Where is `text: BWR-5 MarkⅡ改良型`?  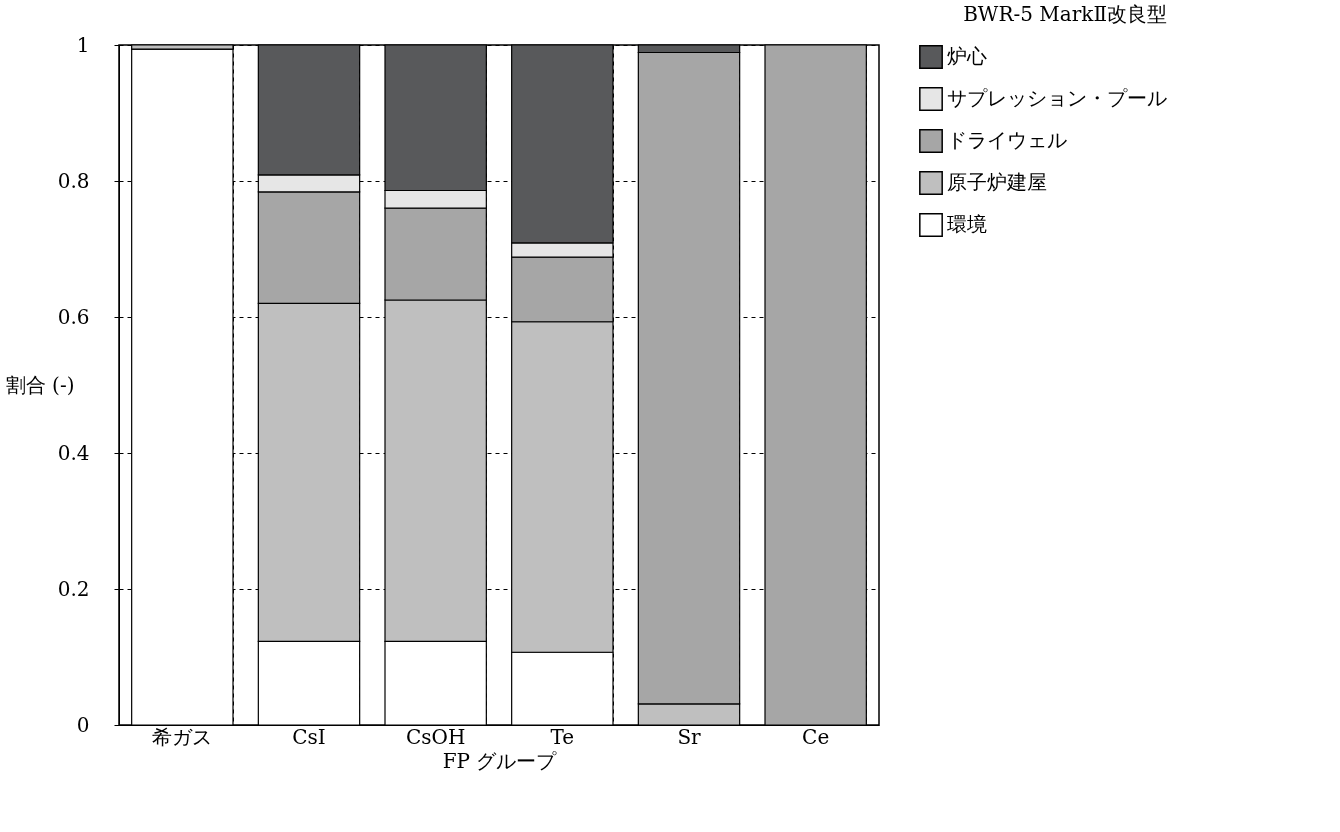 text: BWR-5 MarkⅡ改良型 is located at coordinates (1065, 14).